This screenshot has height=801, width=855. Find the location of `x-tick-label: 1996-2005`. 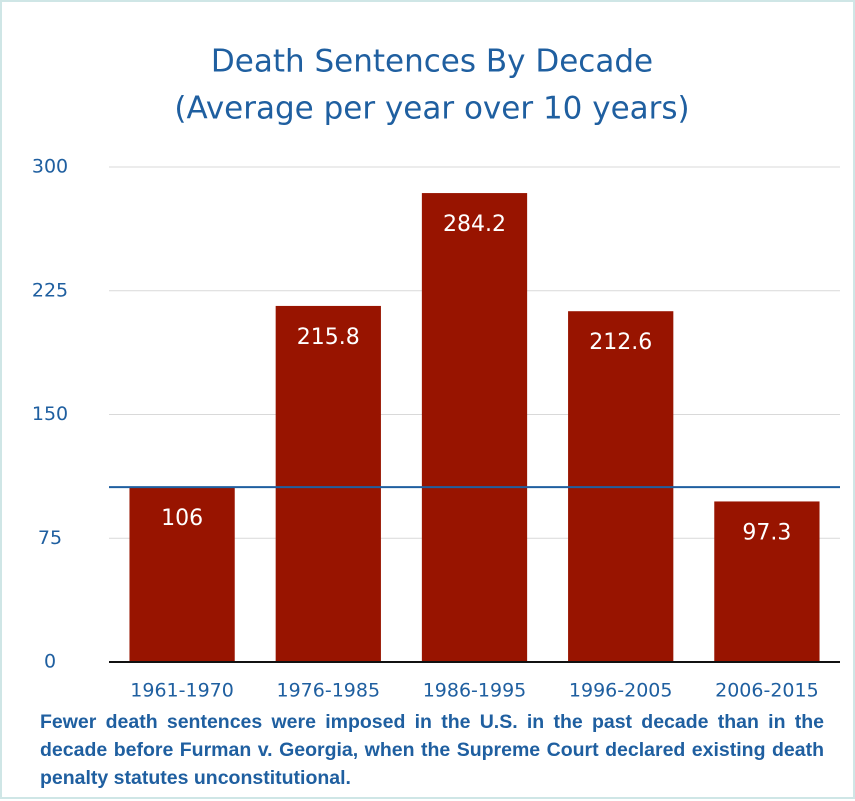

x-tick-label: 1996-2005 is located at coordinates (621, 691).